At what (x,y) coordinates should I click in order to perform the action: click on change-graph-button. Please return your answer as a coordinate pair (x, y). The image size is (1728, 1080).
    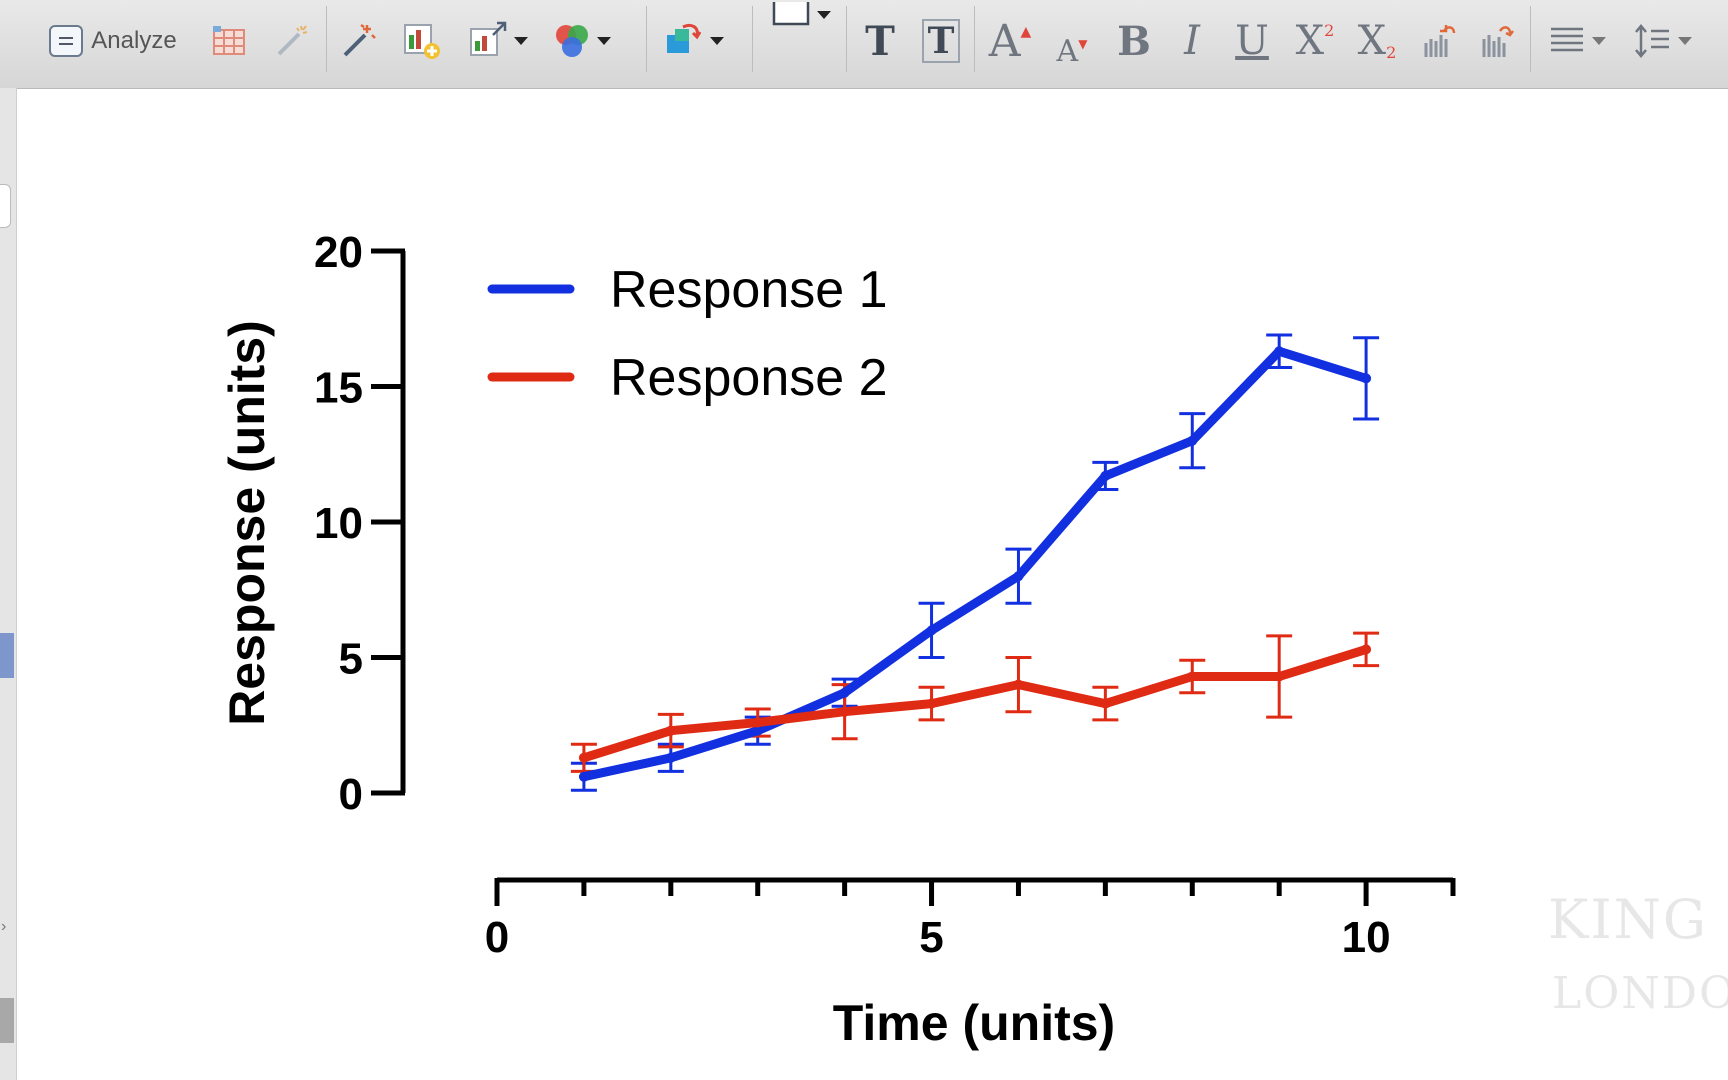
    Looking at the image, I should click on (497, 41).